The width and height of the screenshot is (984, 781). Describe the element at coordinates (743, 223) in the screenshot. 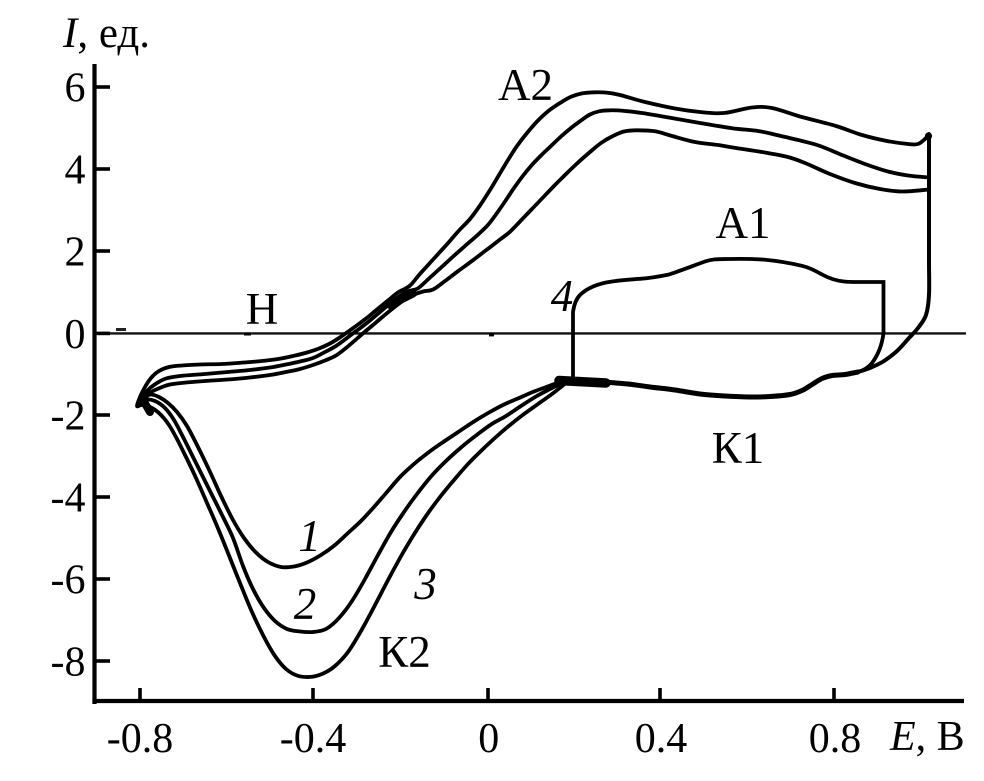

I see `svg-text: А1` at that location.